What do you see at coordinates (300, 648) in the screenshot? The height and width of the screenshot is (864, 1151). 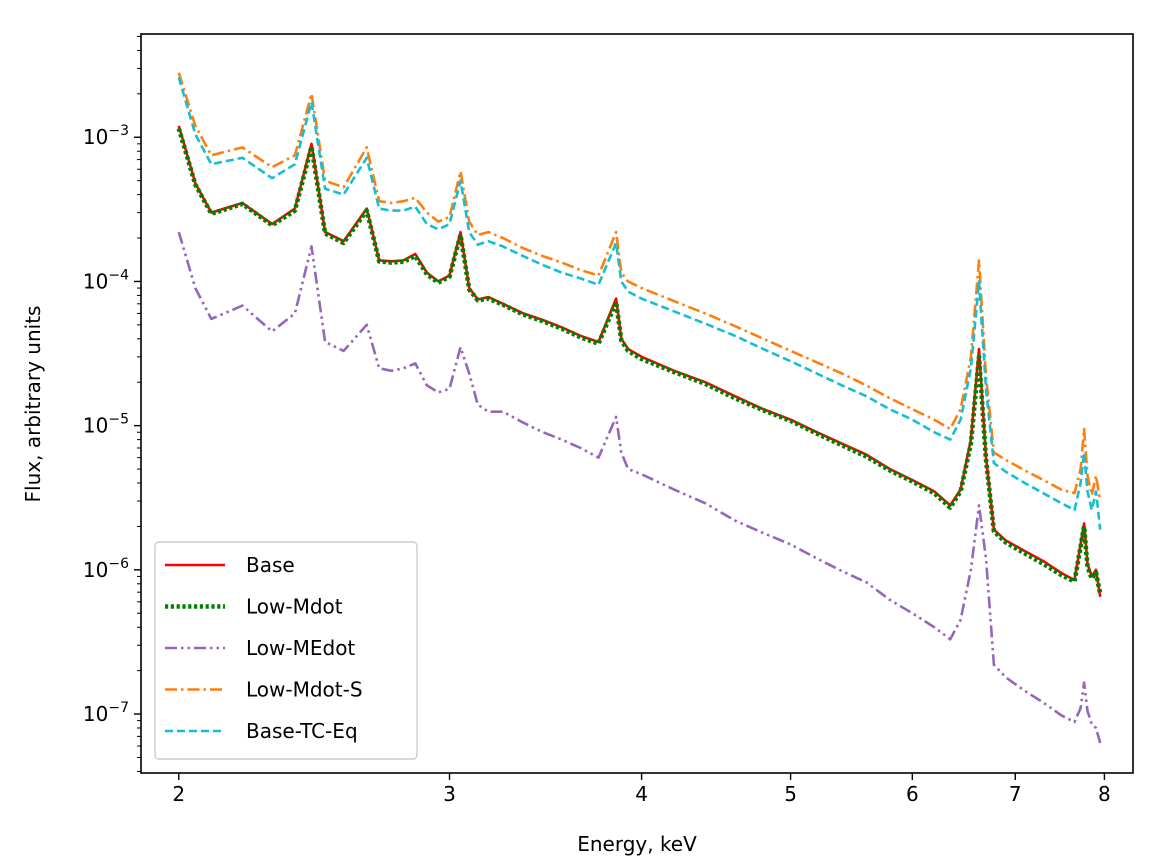 I see `legend-label: Low-MEdot` at bounding box center [300, 648].